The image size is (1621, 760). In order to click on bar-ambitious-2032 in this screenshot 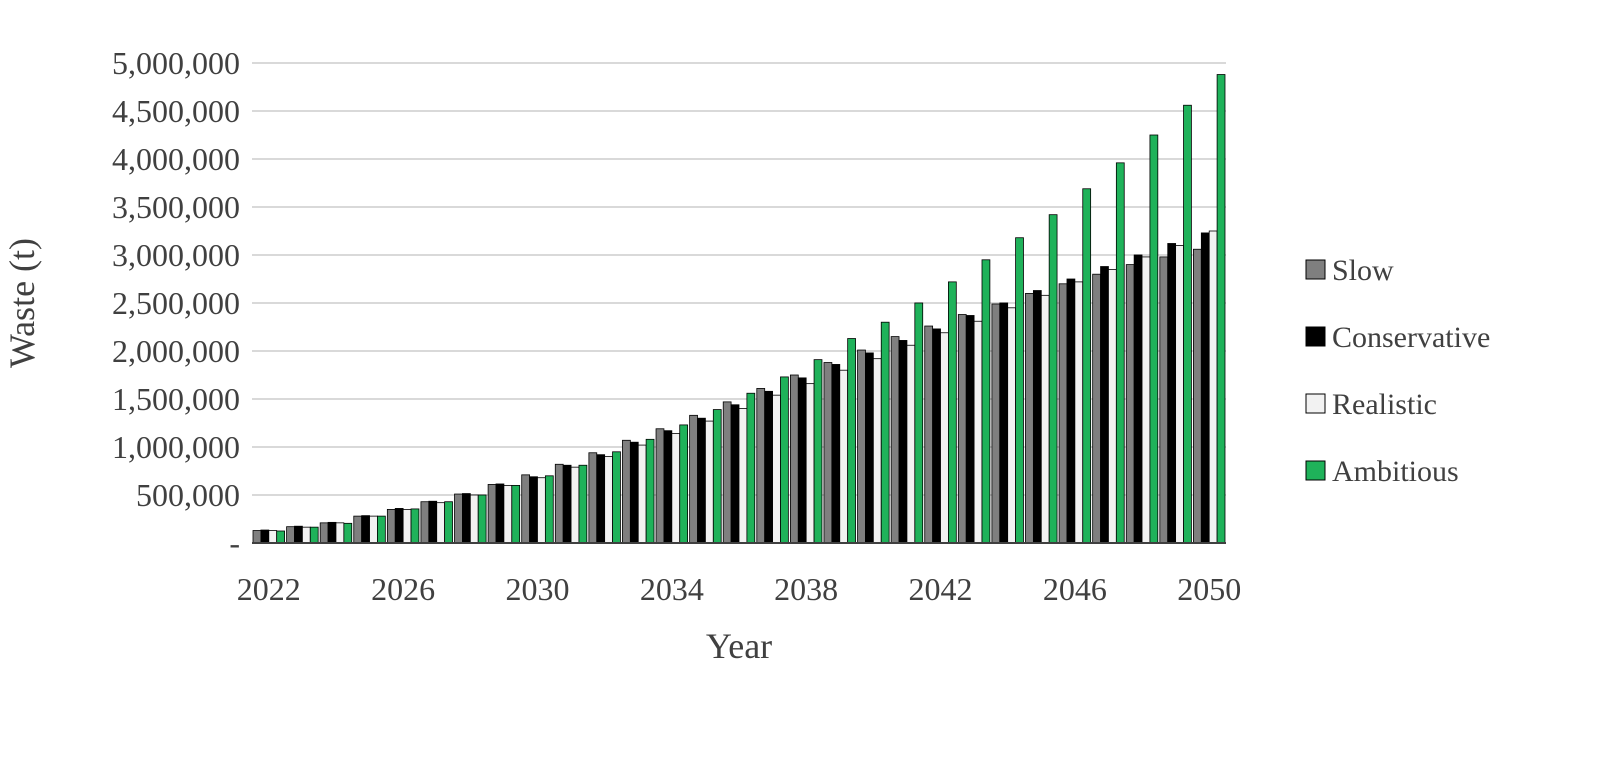, I will do `click(616, 497)`.